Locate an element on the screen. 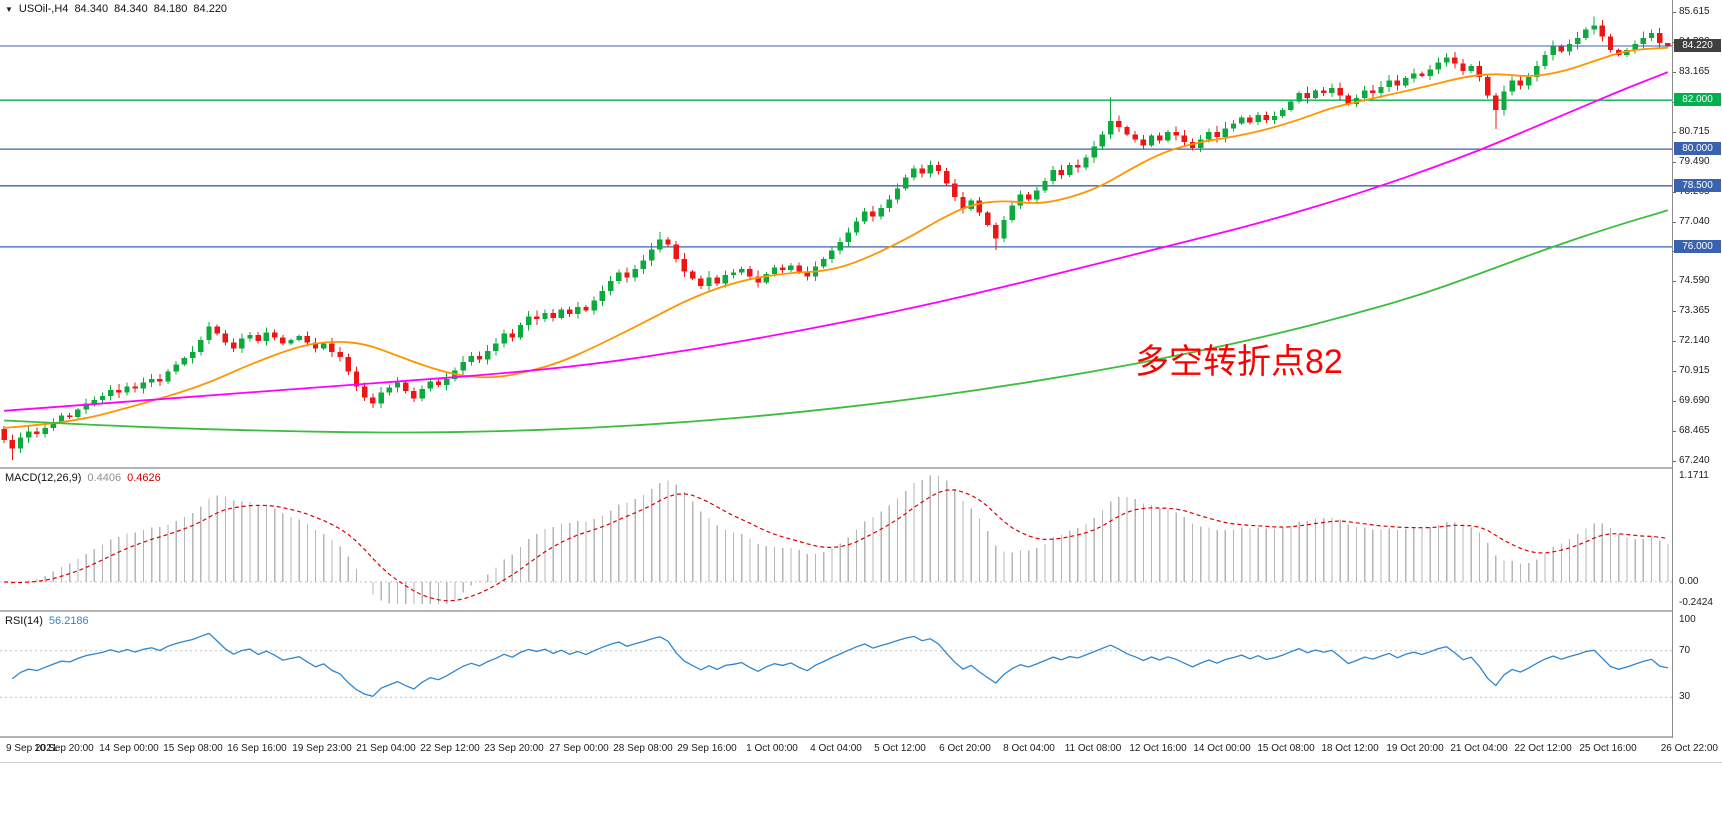 This screenshot has width=1722, height=834. time-axis-label: 27 Sep 00:00 is located at coordinates (579, 748).